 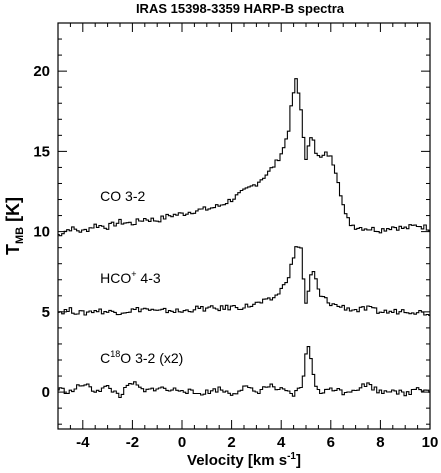 I want to click on series-label-pre: C, so click(x=105, y=358).